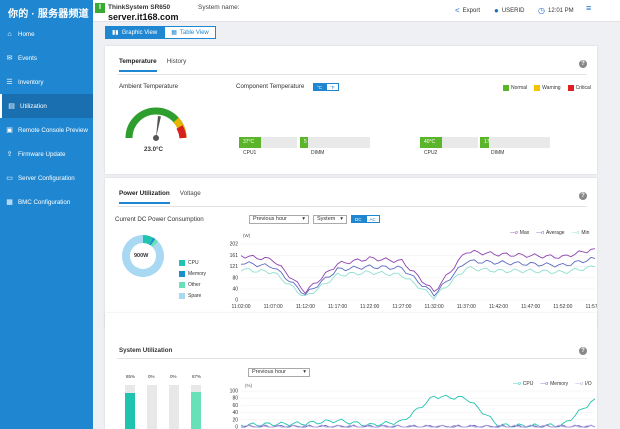 Image resolution: width=620 pixels, height=429 pixels. Describe the element at coordinates (330, 219) in the screenshot. I see `power-scope-select: System ▾` at that location.